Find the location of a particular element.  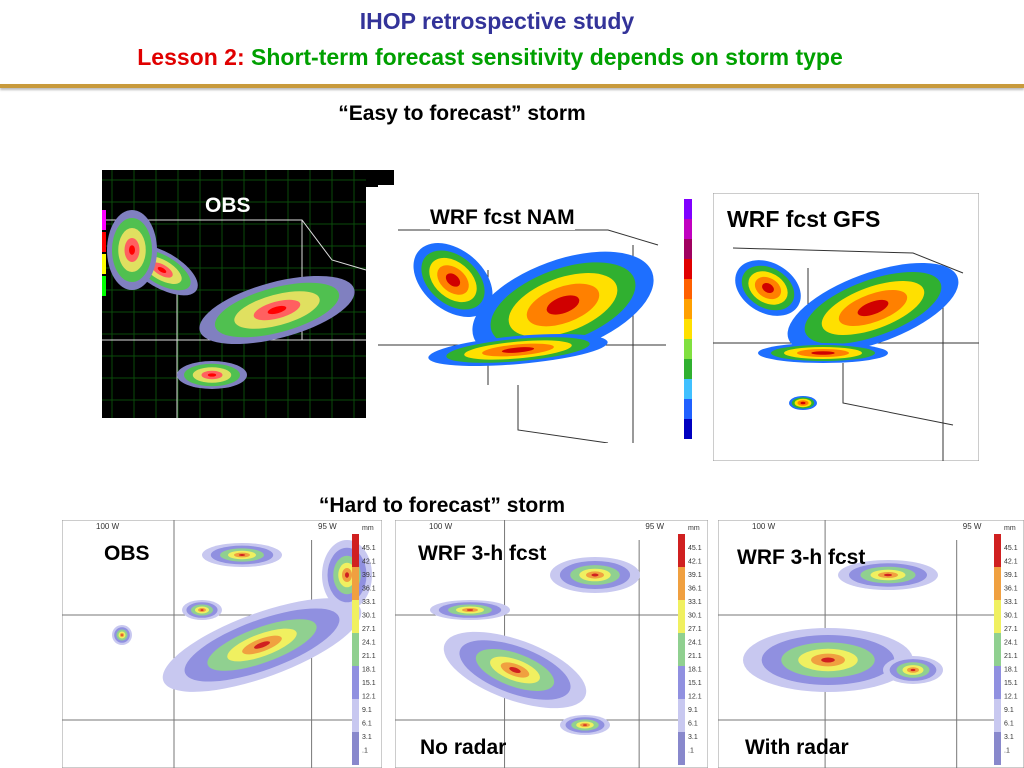

panel-label: OBS is located at coordinates (127, 553).